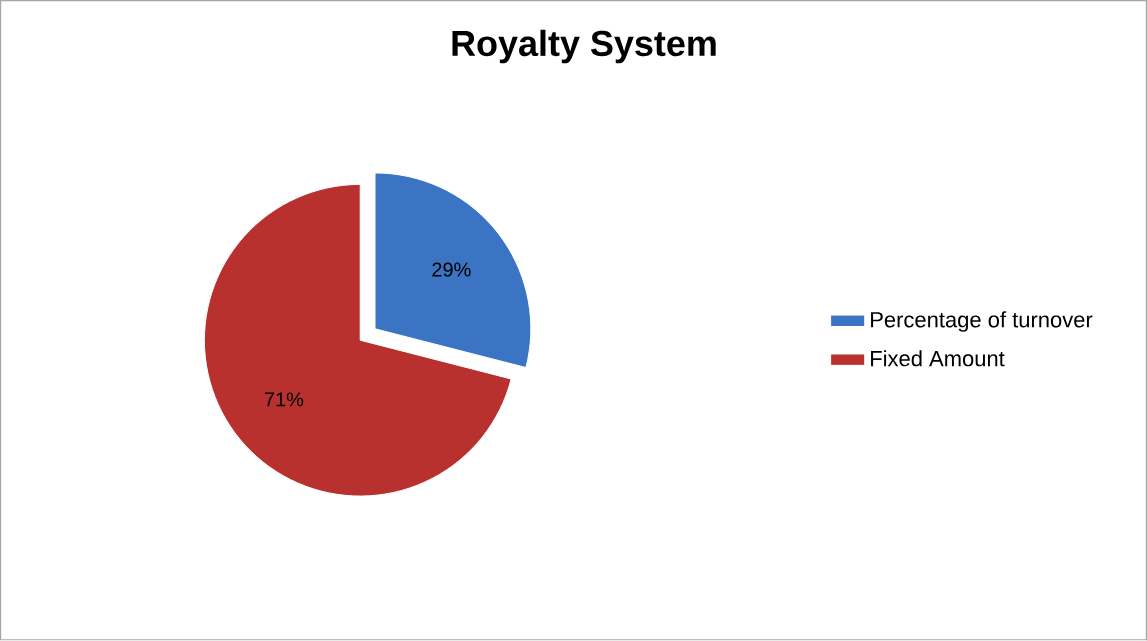  I want to click on legend-label: Percentage of turnover, so click(982, 322).